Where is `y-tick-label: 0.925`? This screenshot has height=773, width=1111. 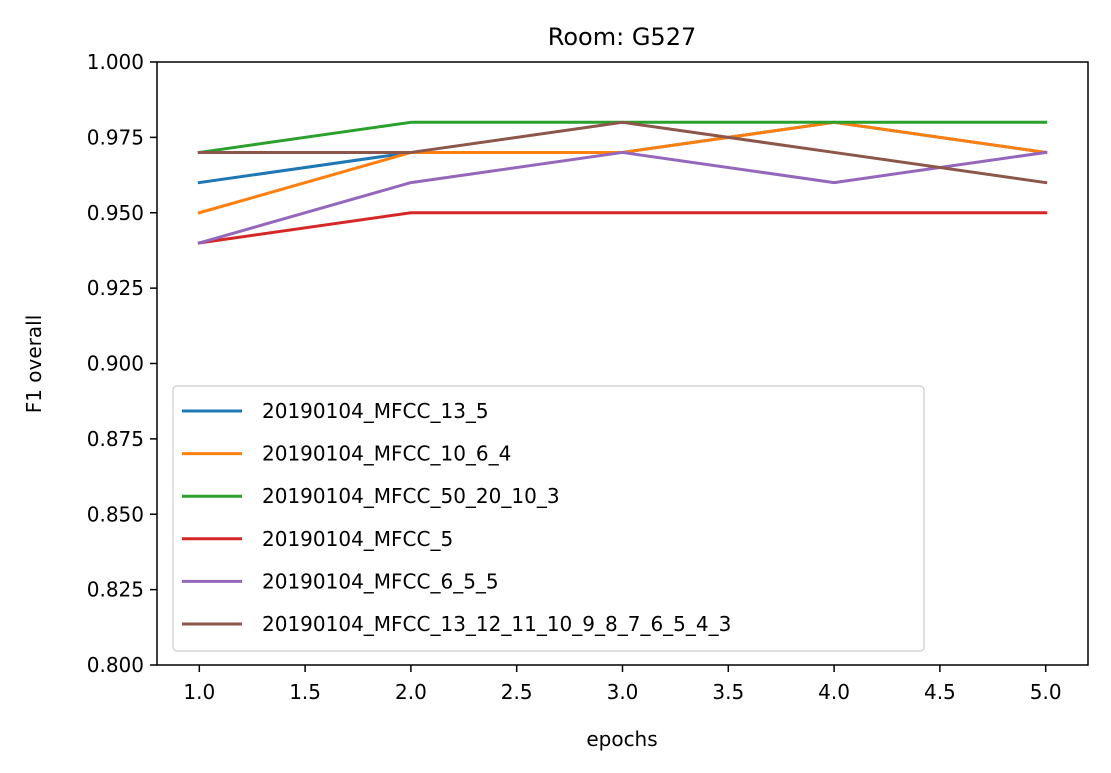 y-tick-label: 0.925 is located at coordinates (115, 288).